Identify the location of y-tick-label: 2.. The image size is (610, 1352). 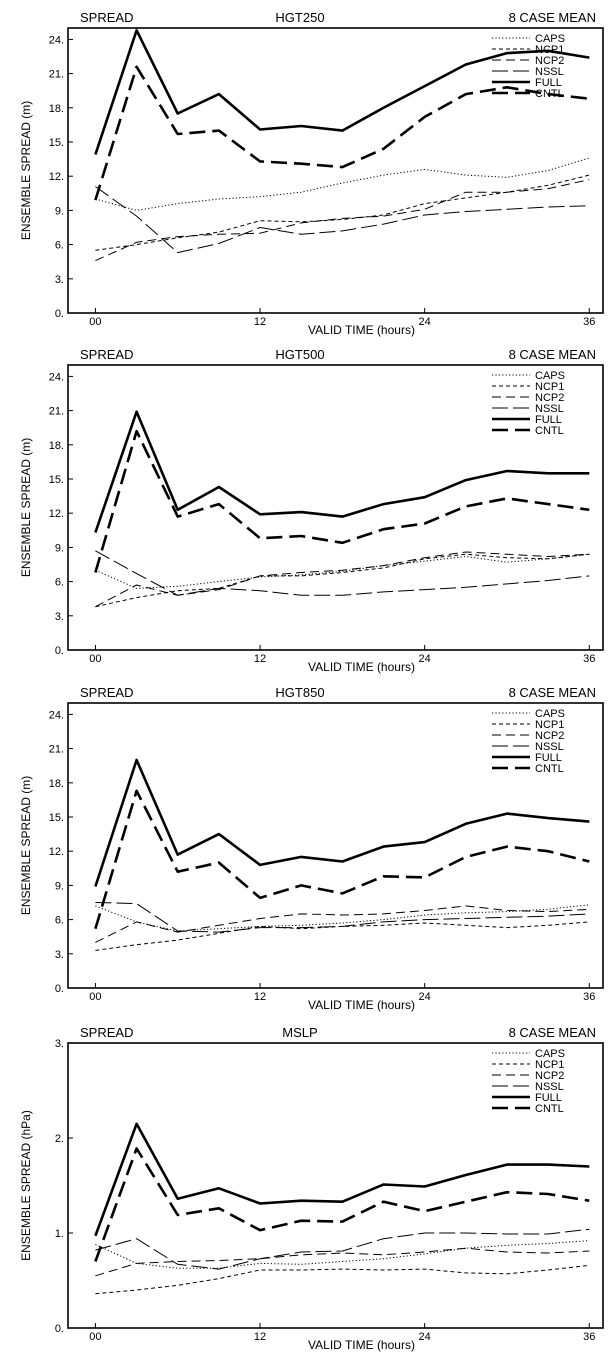
(59, 1139).